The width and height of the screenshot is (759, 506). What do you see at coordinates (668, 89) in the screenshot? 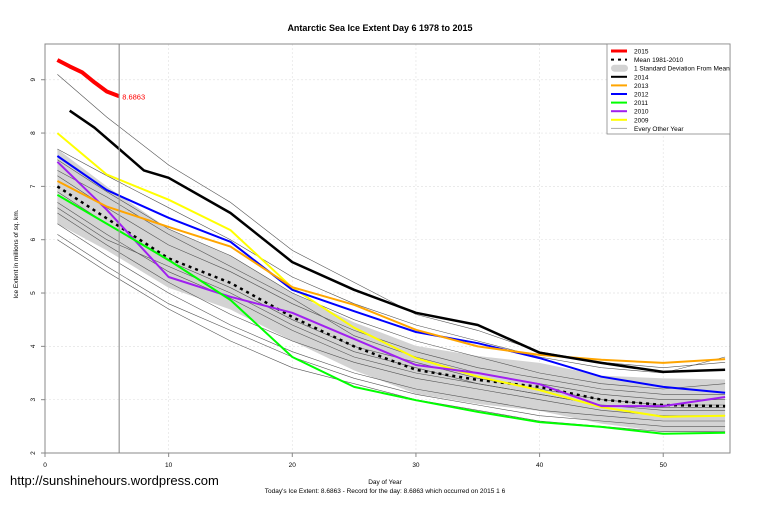
I see `legend-box` at bounding box center [668, 89].